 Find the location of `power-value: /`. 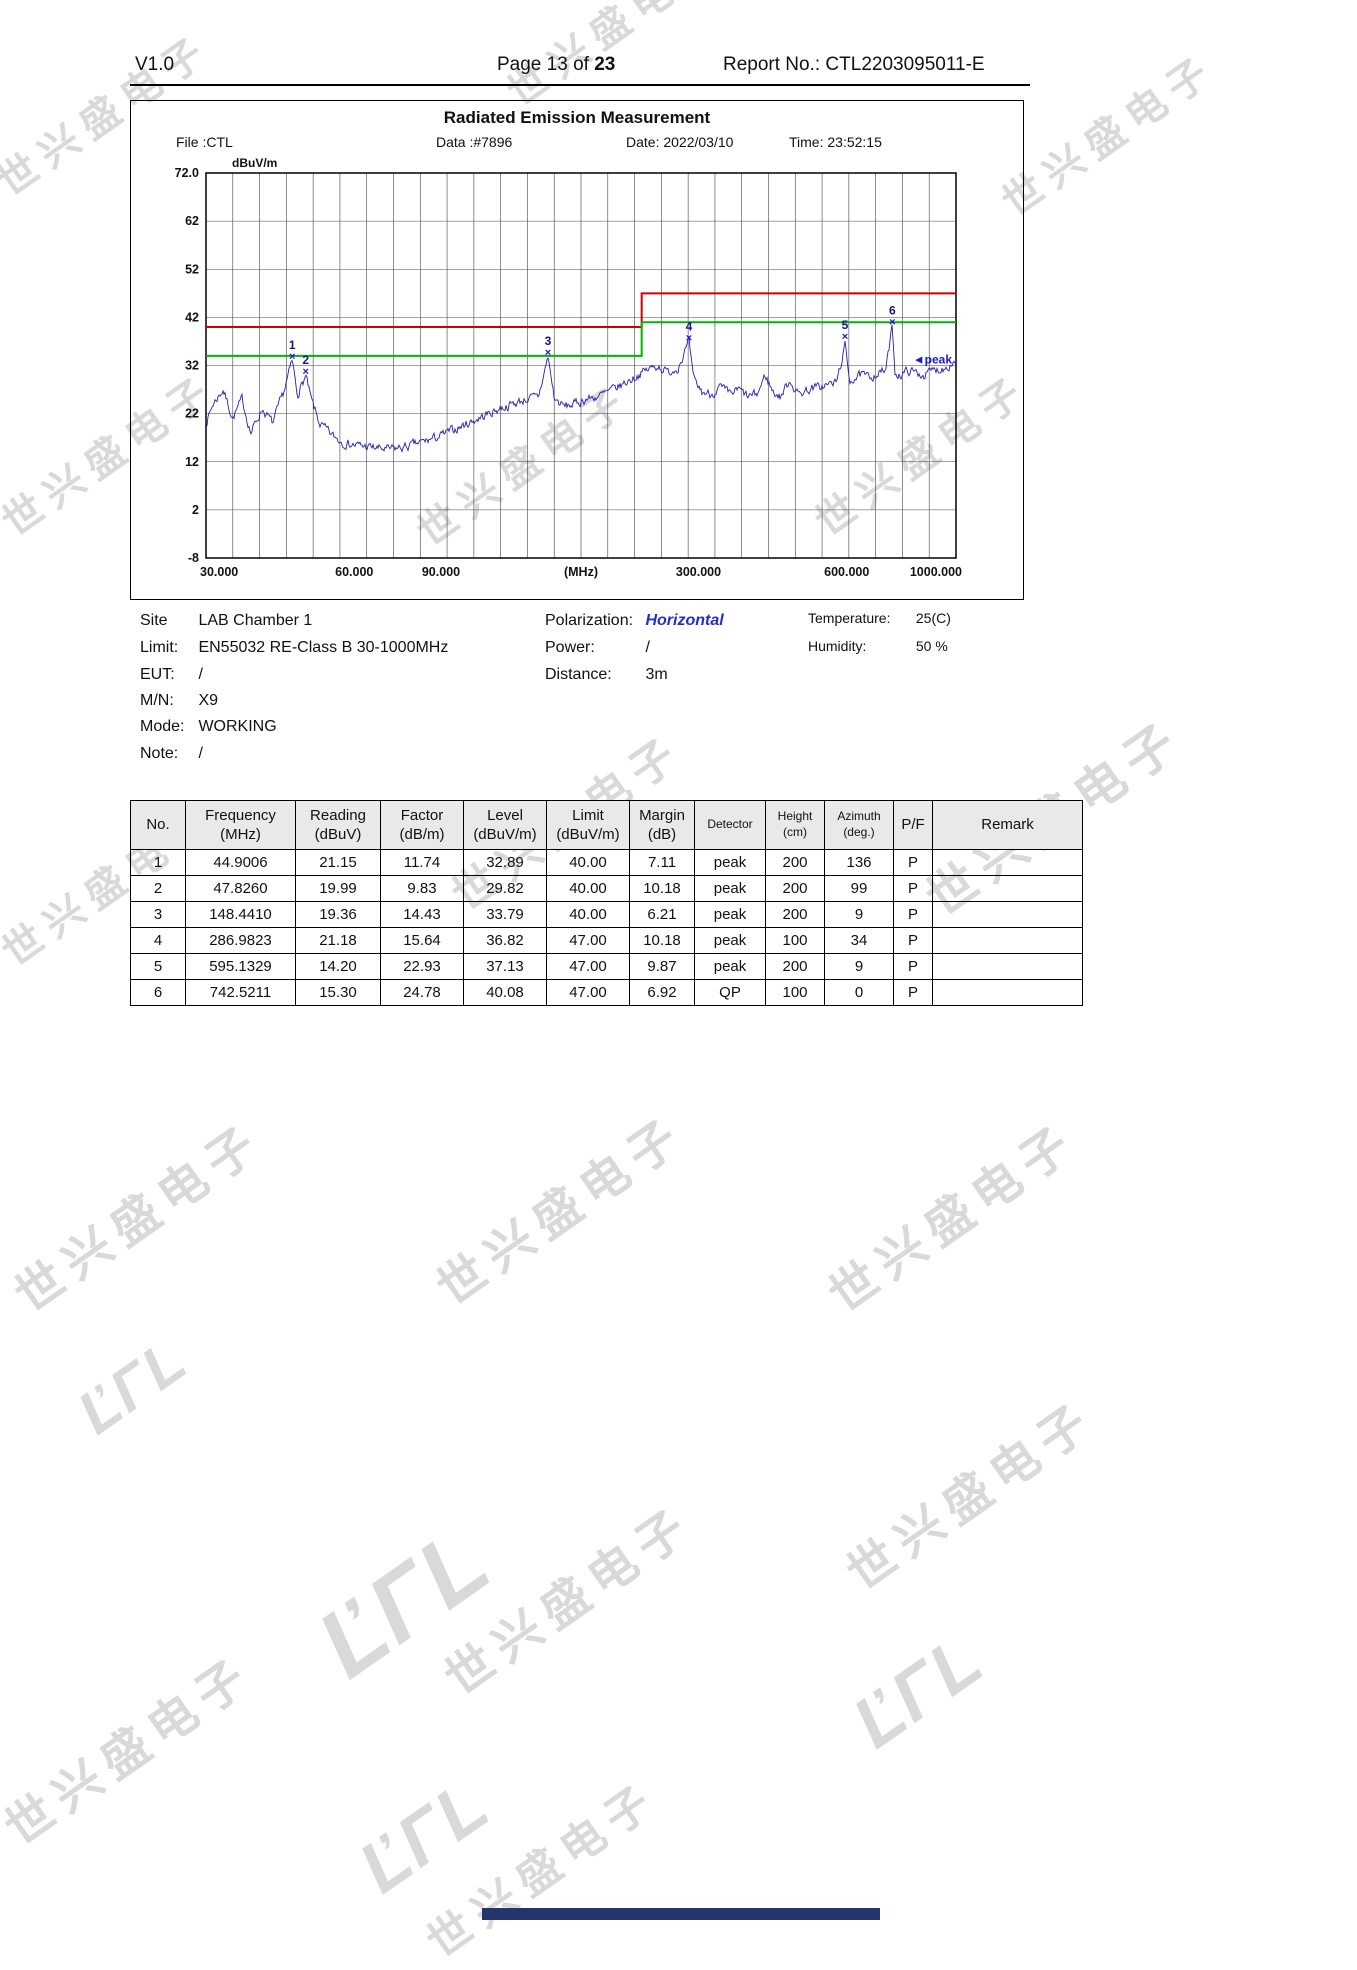

power-value: / is located at coordinates (647, 647).